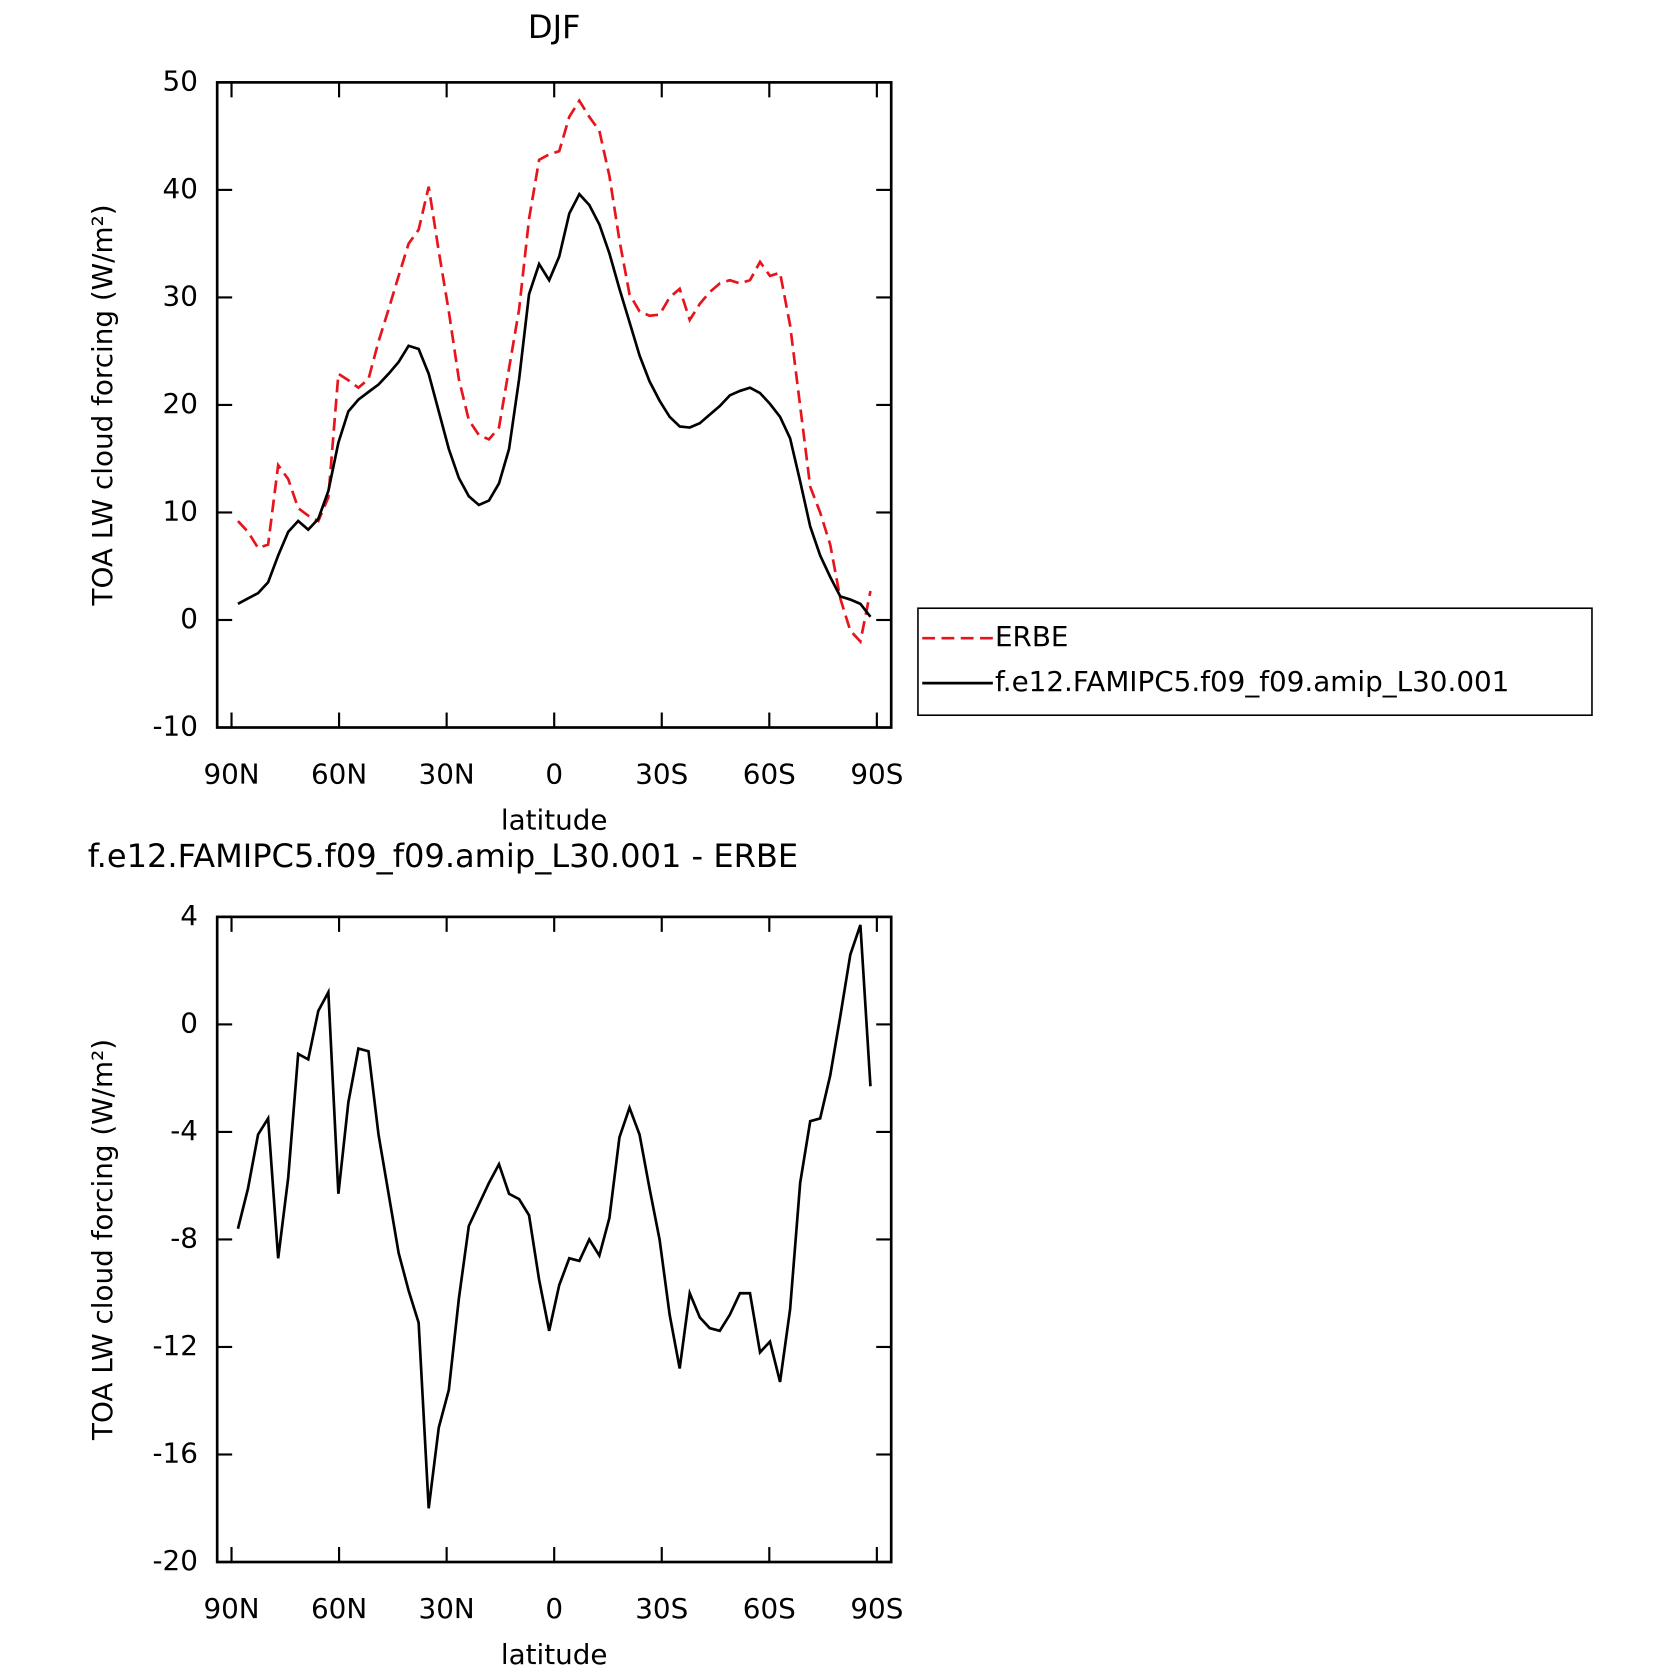 The height and width of the screenshot is (1669, 1669). What do you see at coordinates (175, 726) in the screenshot?
I see `y-tick-label: -10` at bounding box center [175, 726].